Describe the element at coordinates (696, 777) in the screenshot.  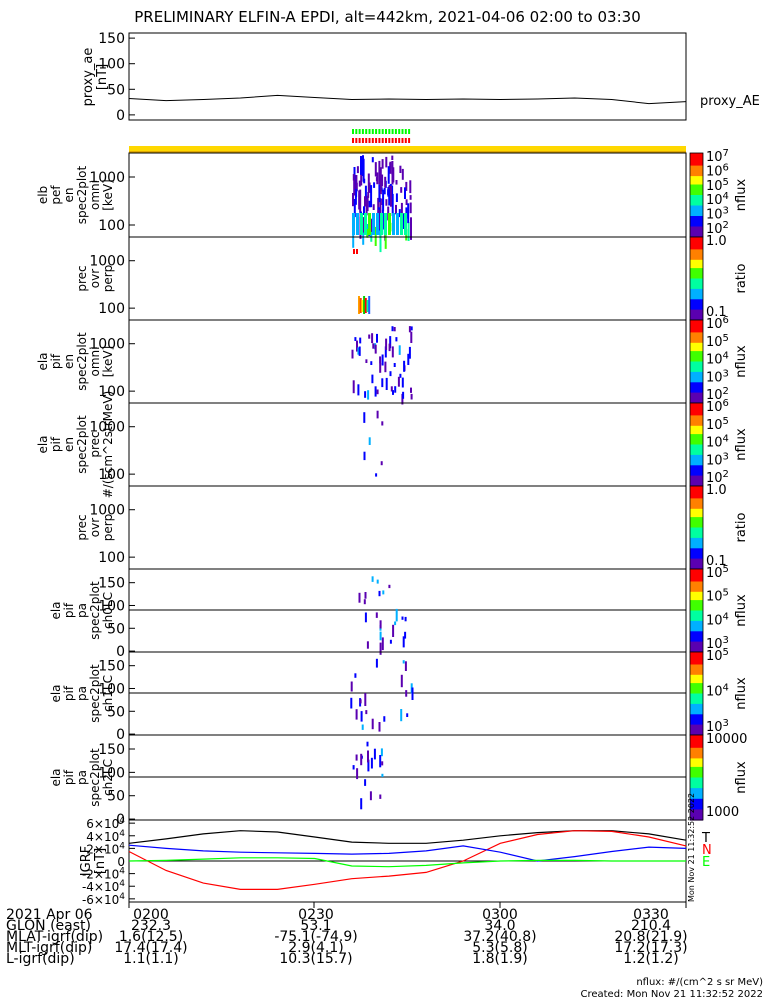
I see `colorbar-frame` at that location.